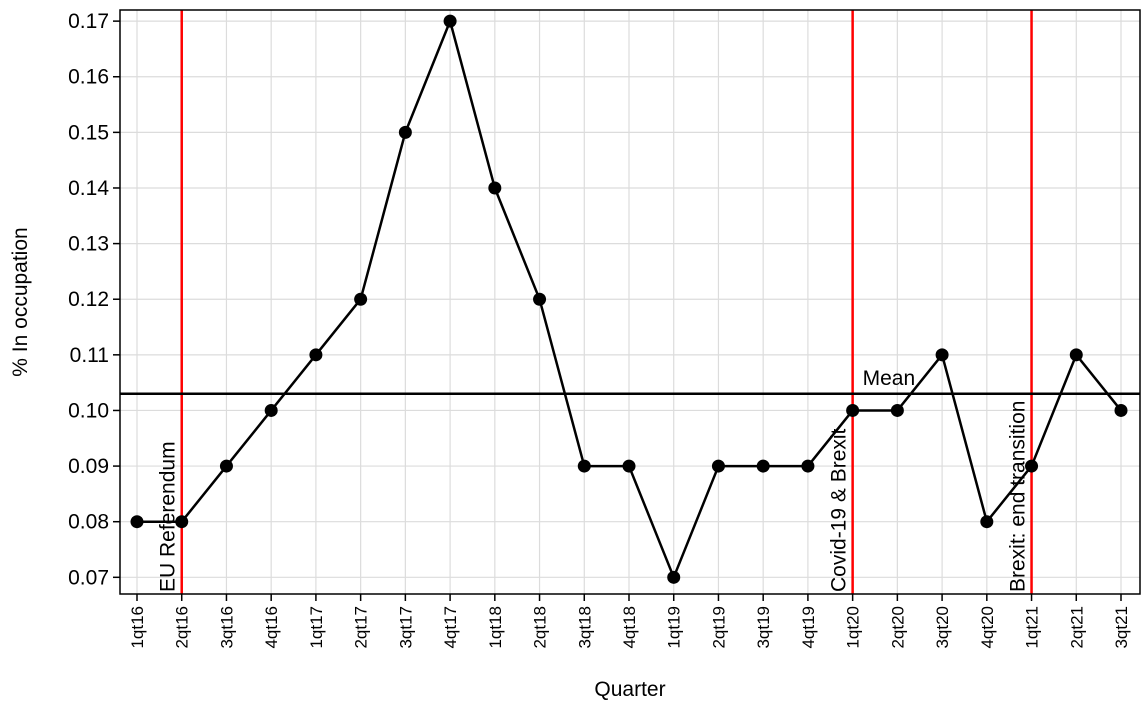 This screenshot has width=1141, height=709. Describe the element at coordinates (450, 627) in the screenshot. I see `x-tick-label: 4qt17` at that location.